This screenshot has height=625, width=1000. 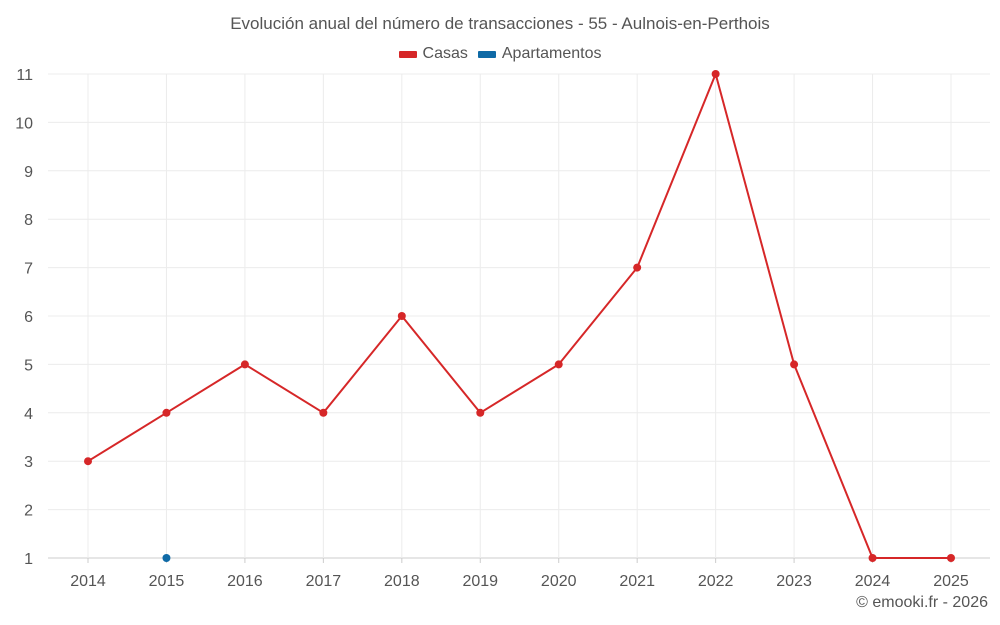 What do you see at coordinates (794, 581) in the screenshot?
I see `x-tick-label-2023: 2023` at bounding box center [794, 581].